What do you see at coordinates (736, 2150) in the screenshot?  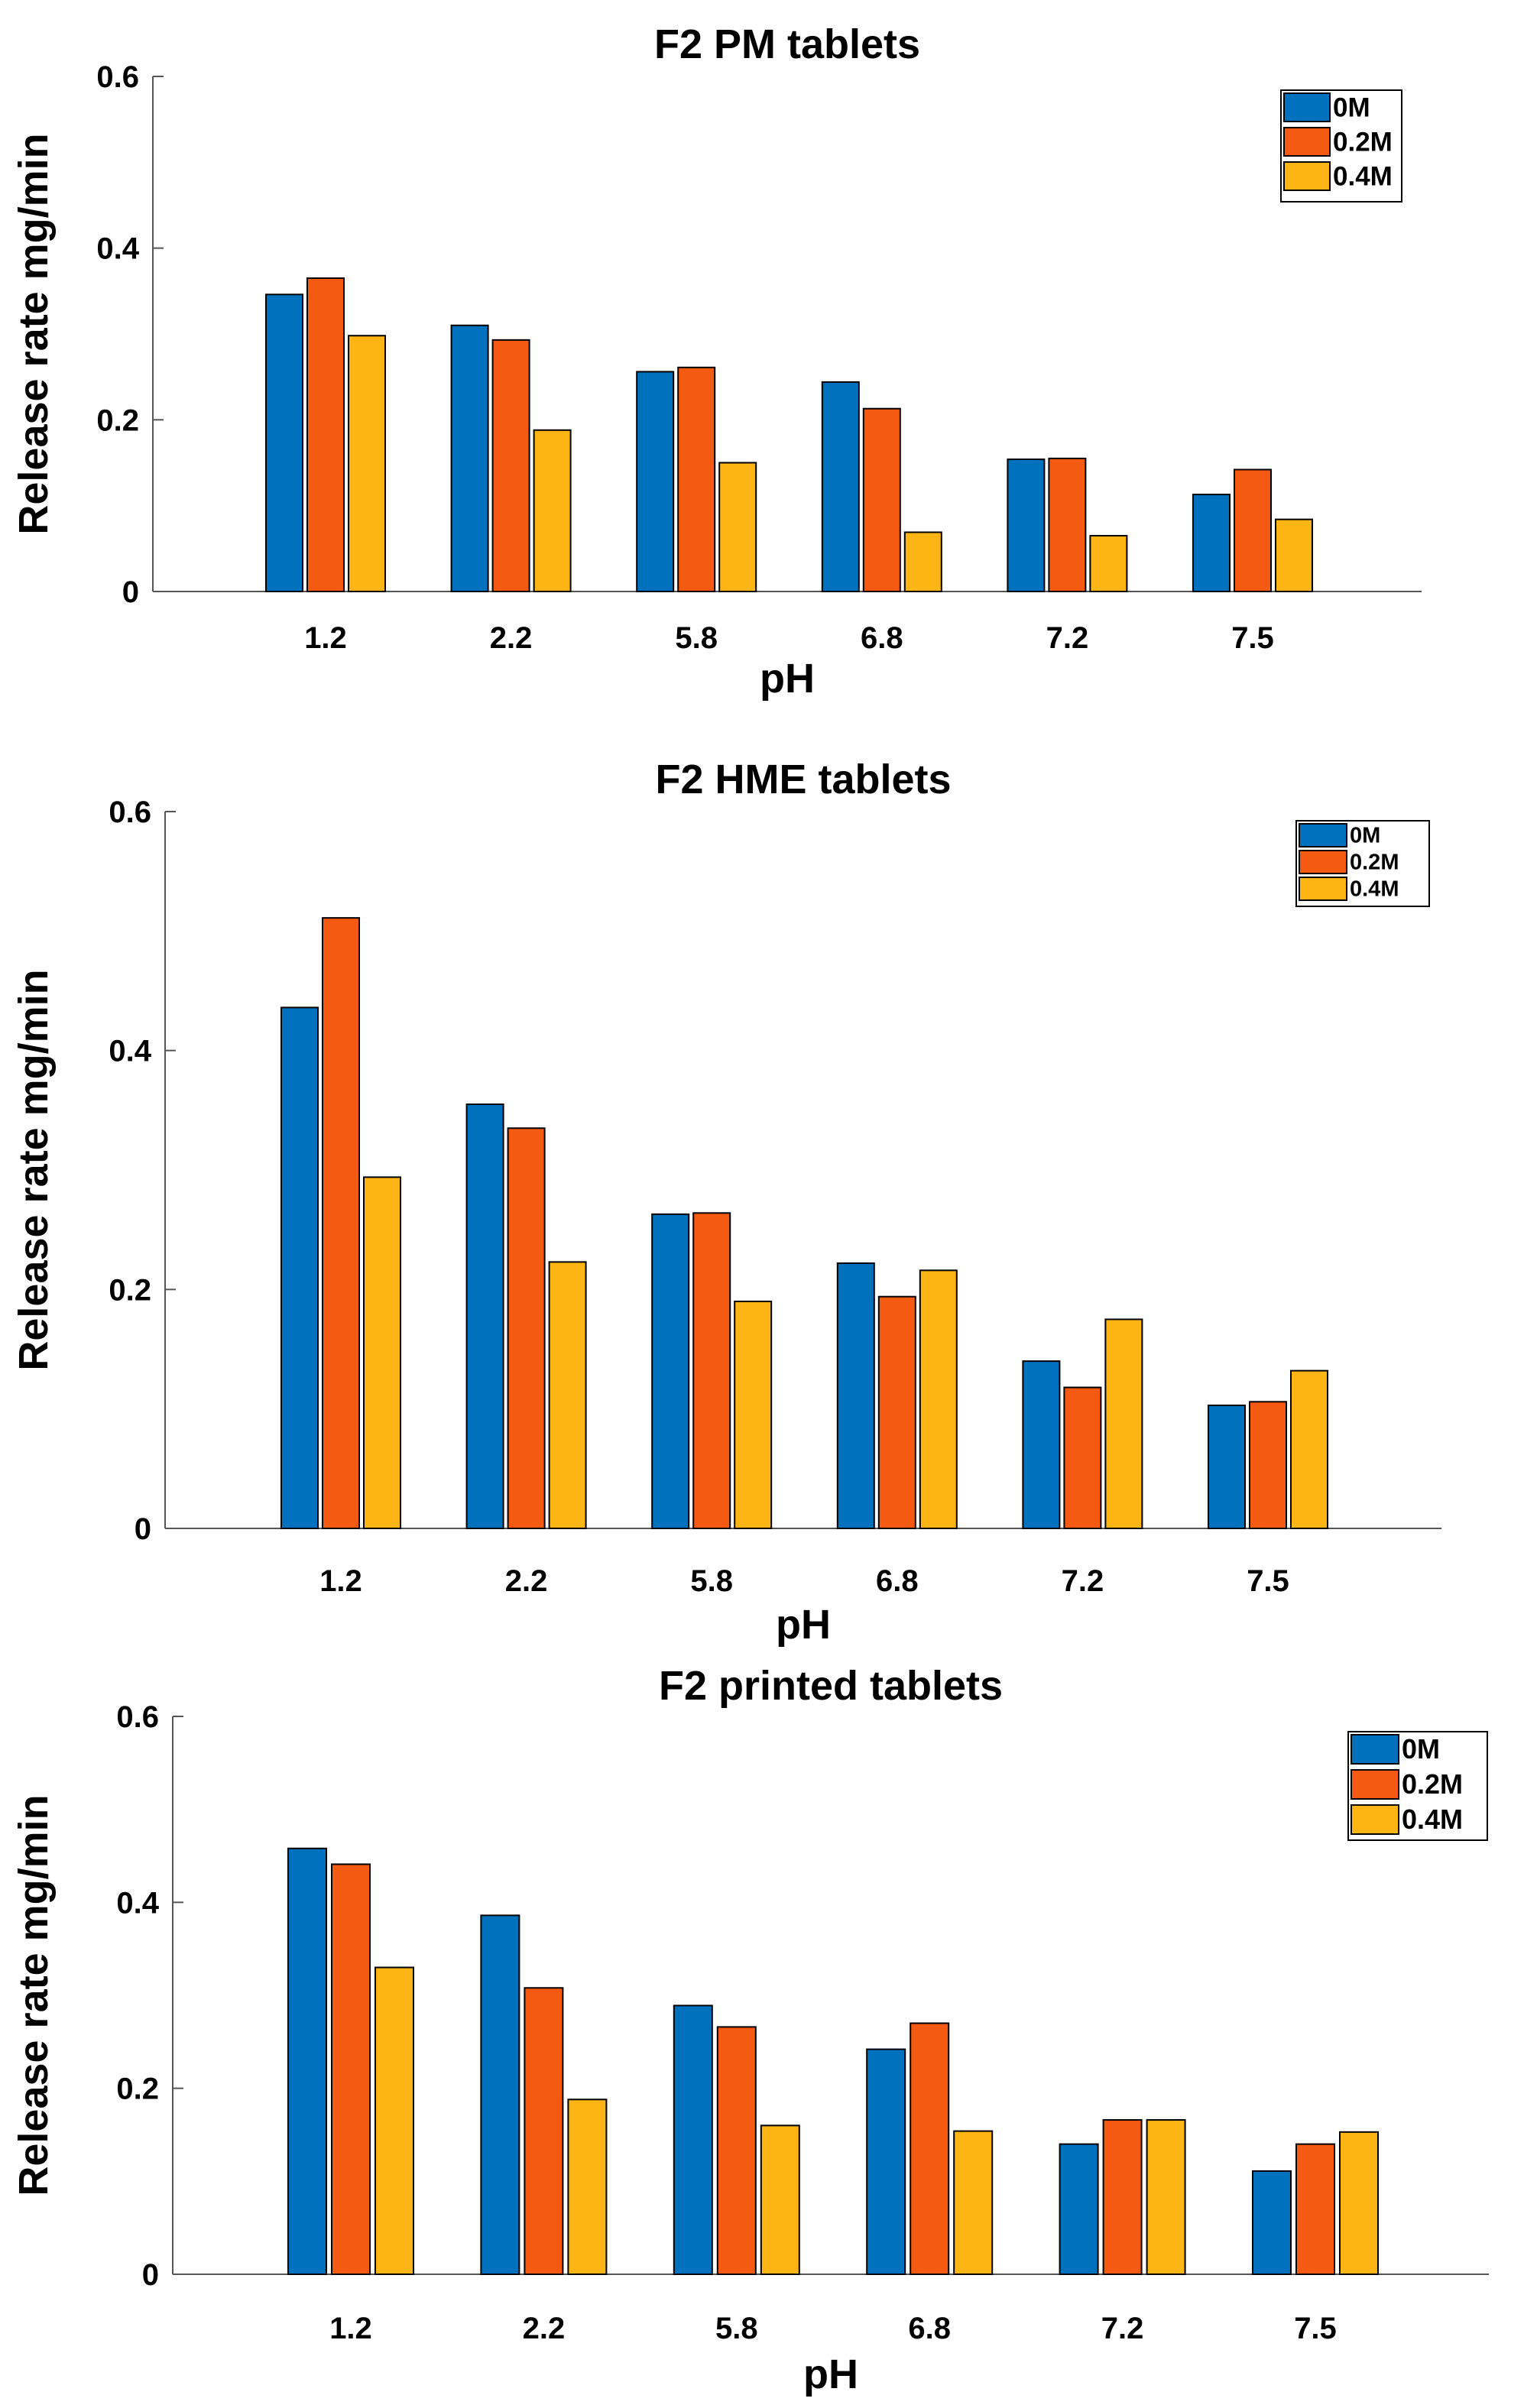 I see `bar-printed-02M-ph58` at bounding box center [736, 2150].